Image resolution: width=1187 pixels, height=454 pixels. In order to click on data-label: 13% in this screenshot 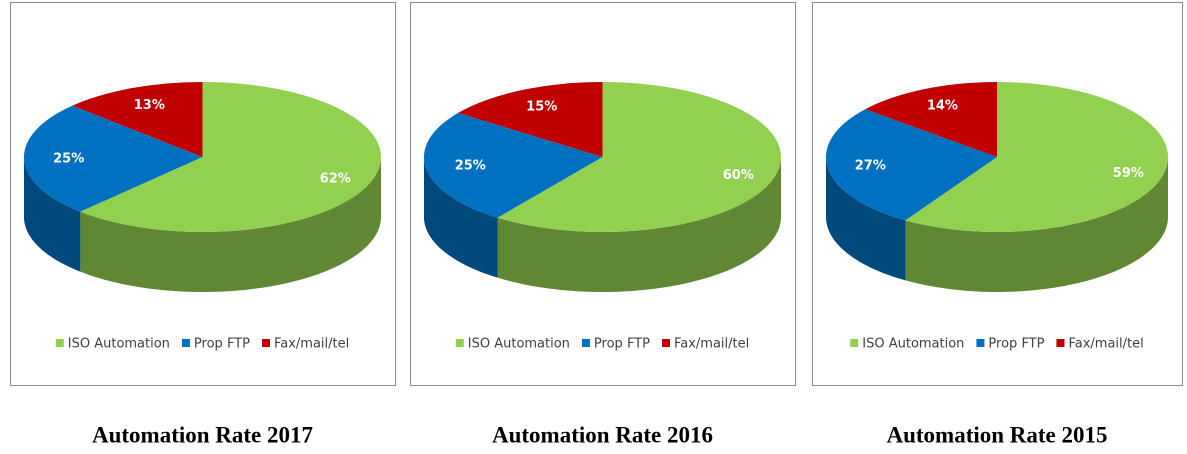, I will do `click(149, 105)`.